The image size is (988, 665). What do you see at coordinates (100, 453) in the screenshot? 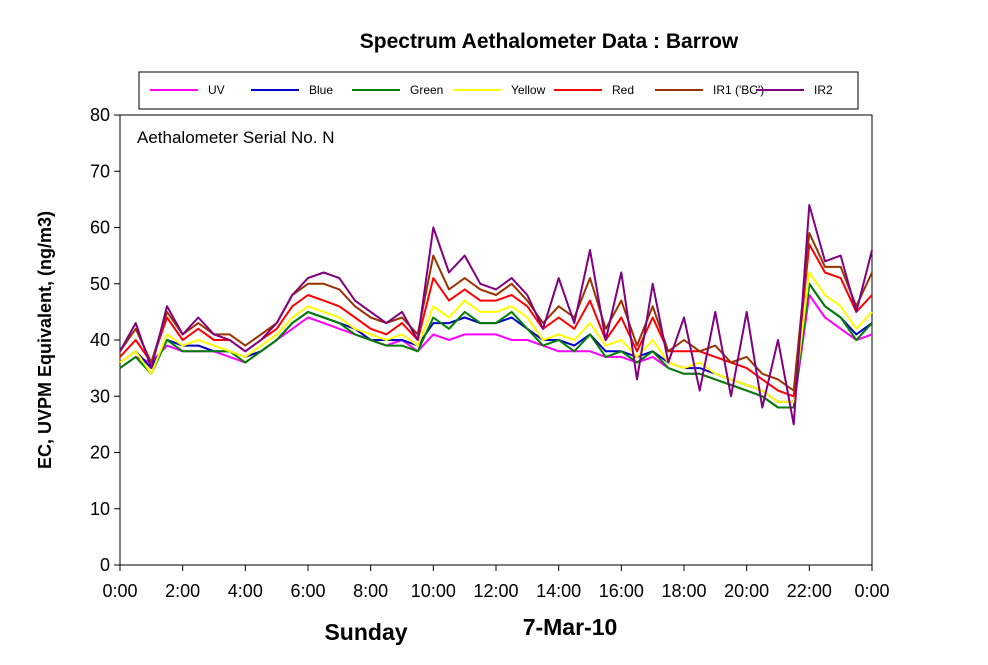
I see `y-tick-label: 20` at bounding box center [100, 453].